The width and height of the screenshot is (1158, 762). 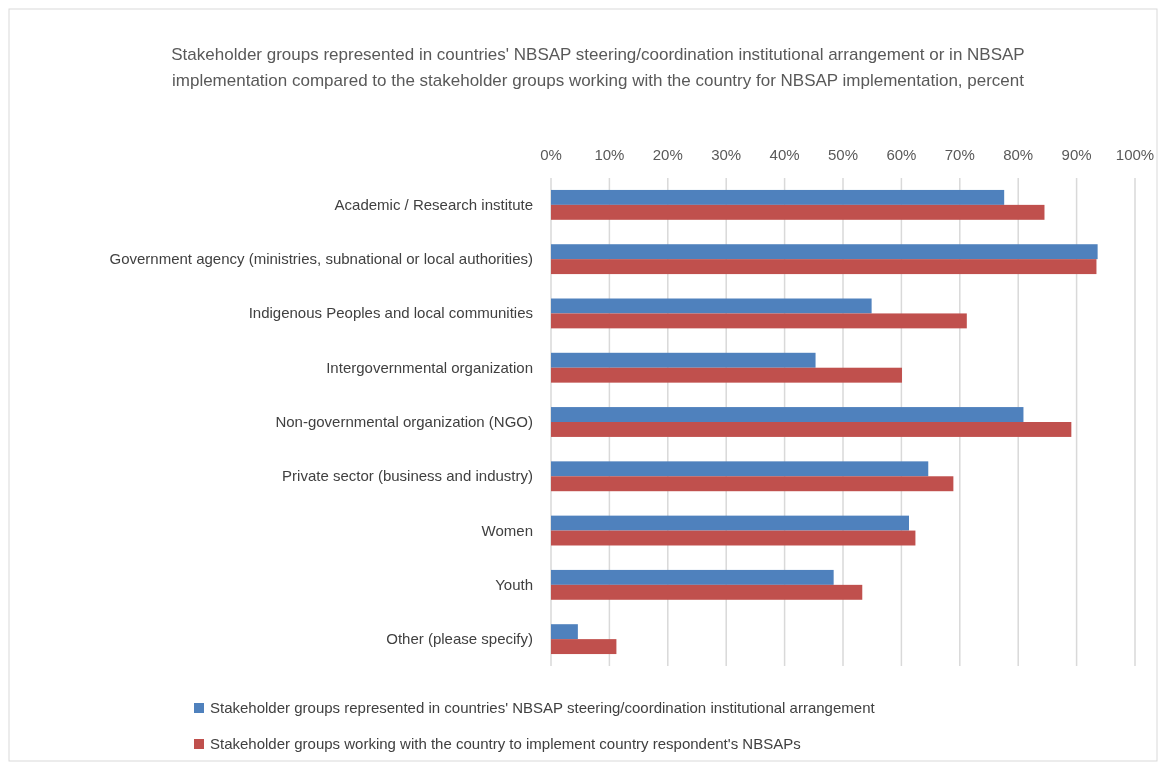 I want to click on x-tick-label: 20%, so click(x=667, y=154).